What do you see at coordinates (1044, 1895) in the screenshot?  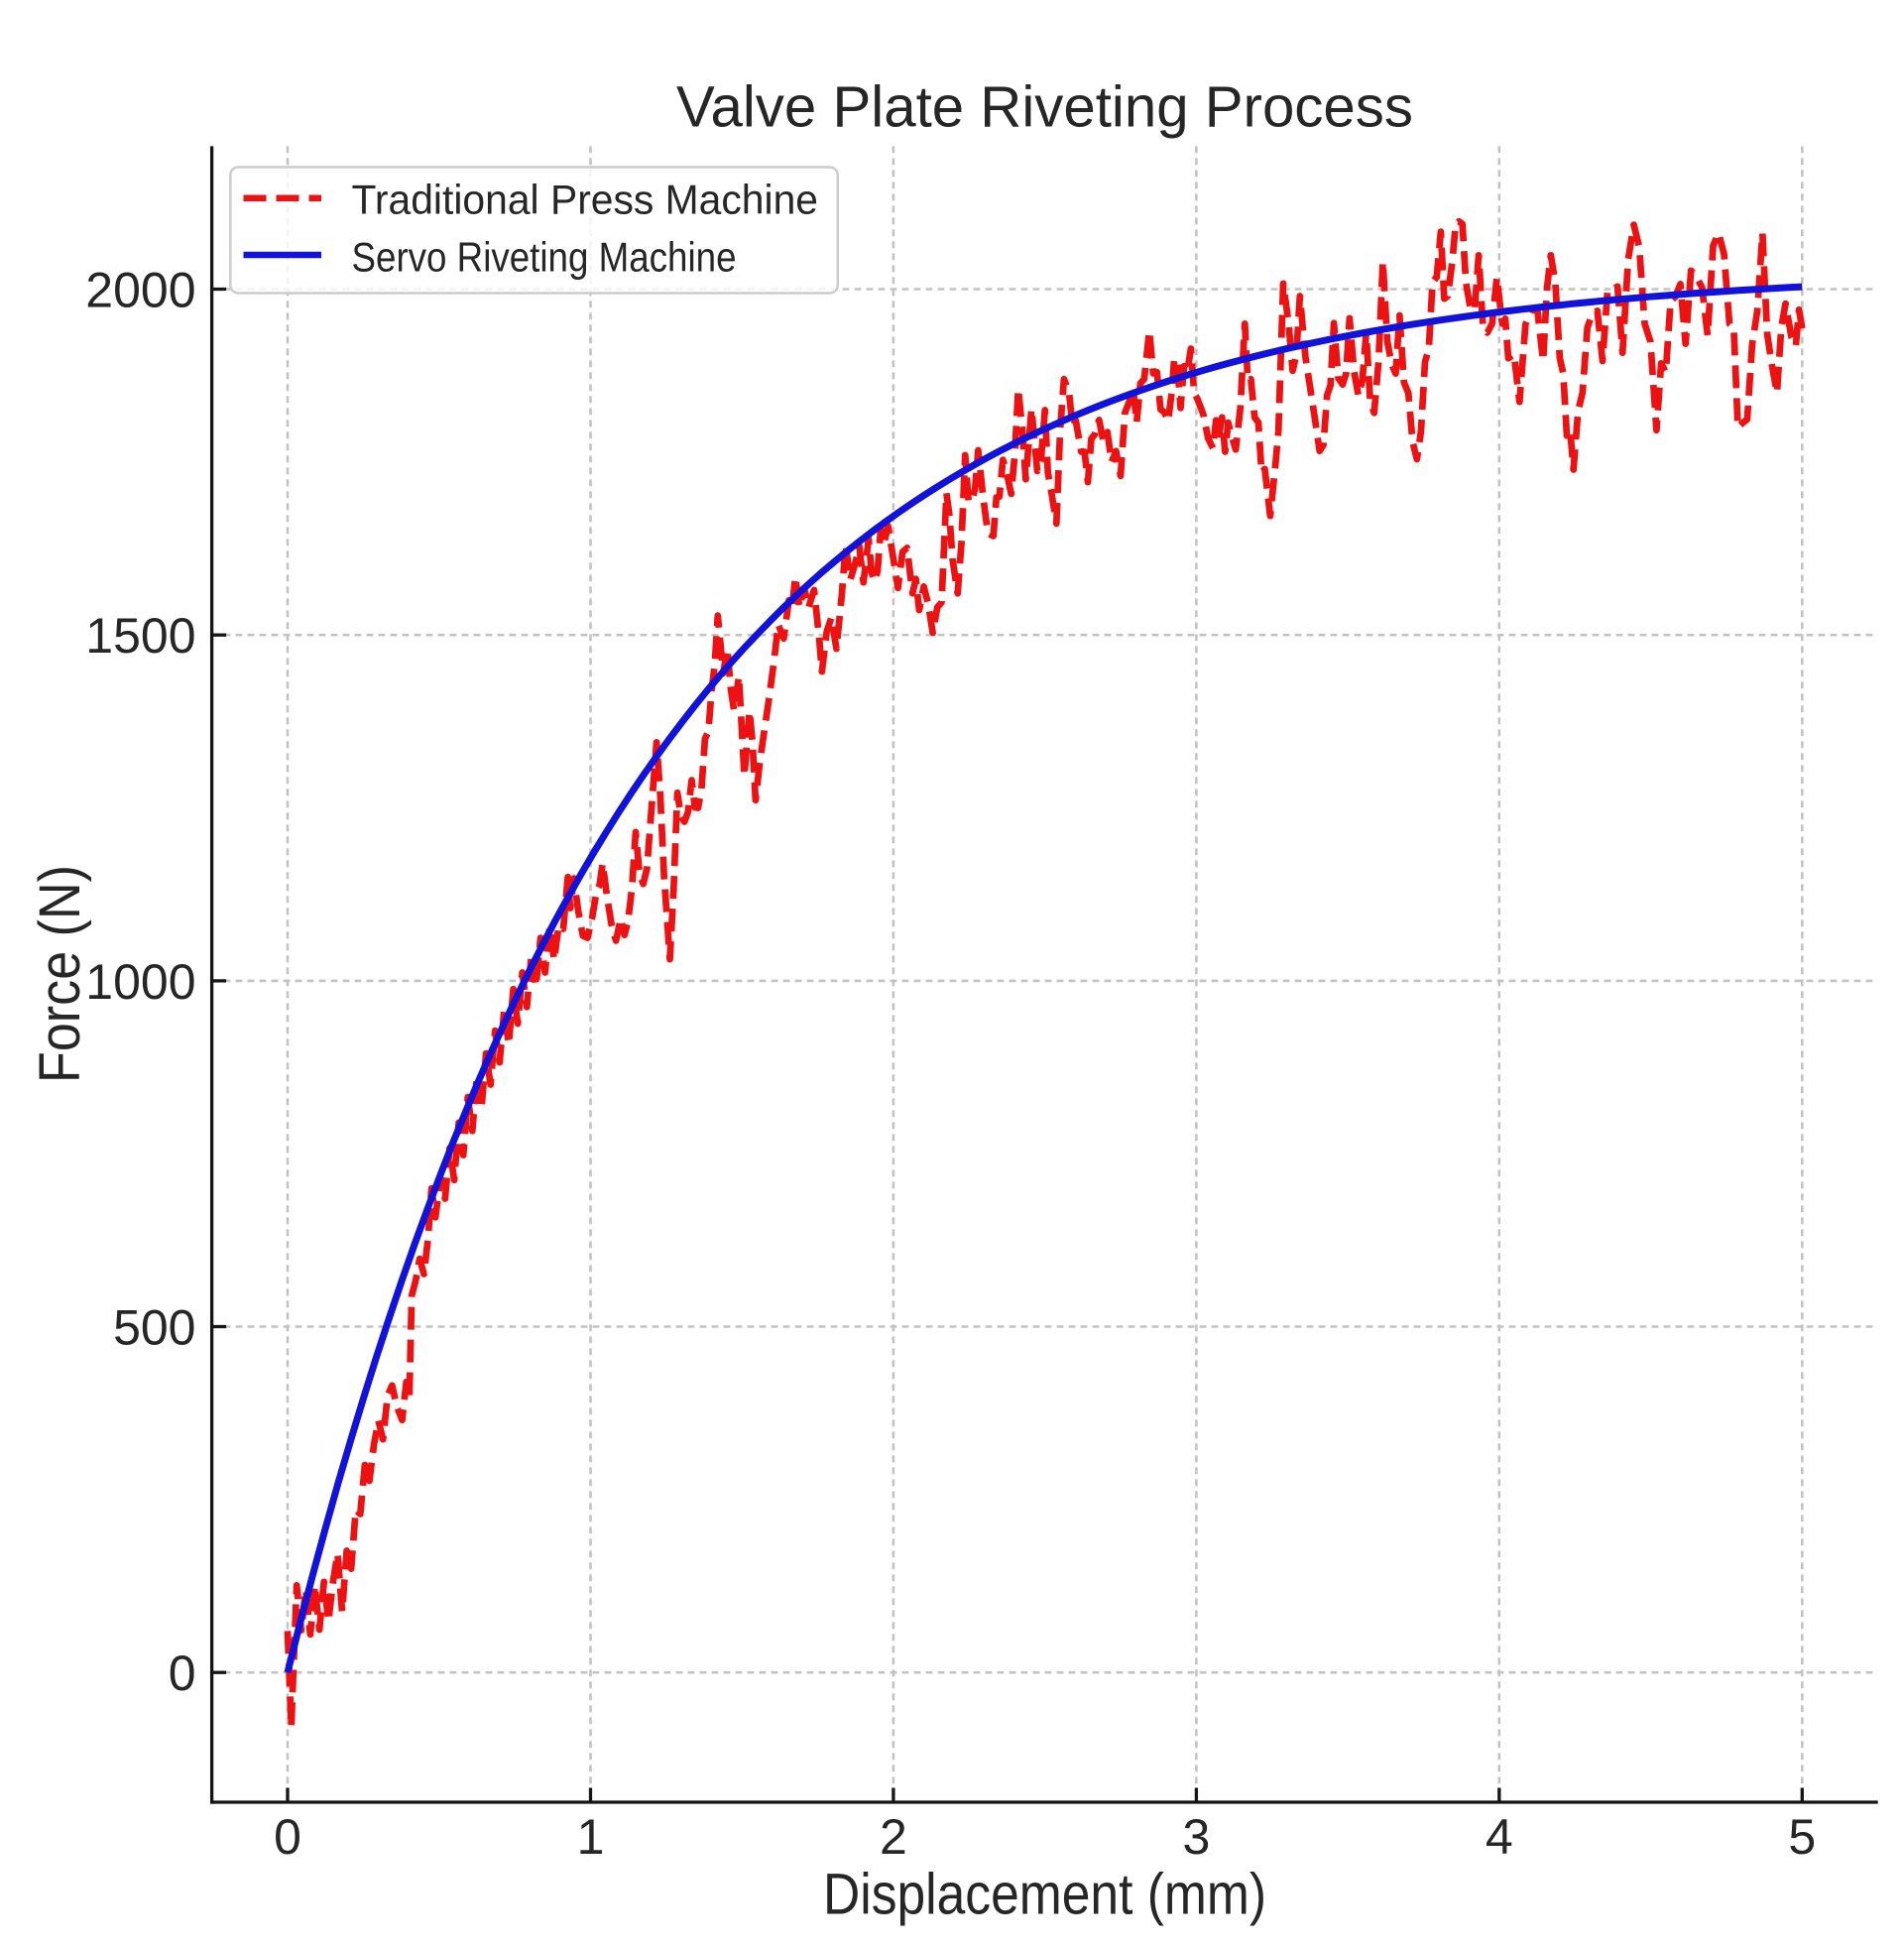 I see `svg-text: Displacement (mm)` at bounding box center [1044, 1895].